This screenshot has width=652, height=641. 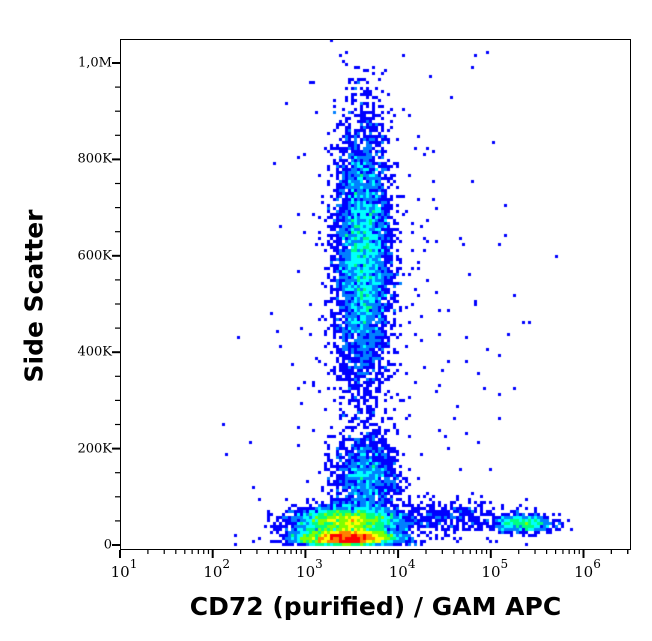 I want to click on y-tick-label: 200K, so click(x=94, y=449).